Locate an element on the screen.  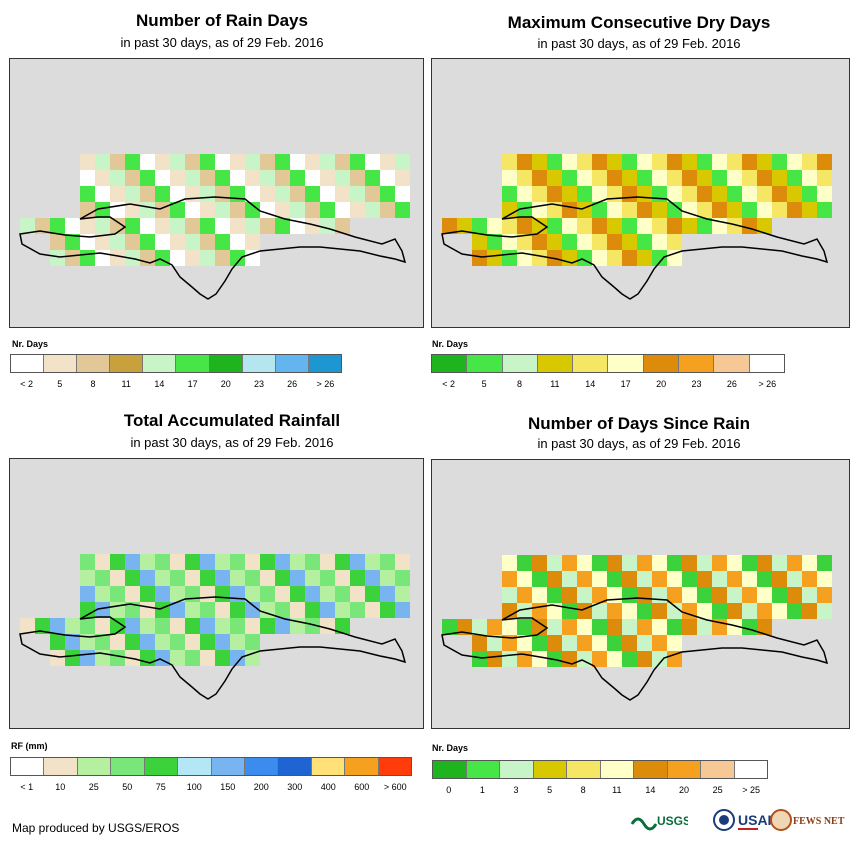
usaid-icon: USAID is located at coordinates (747, 820).